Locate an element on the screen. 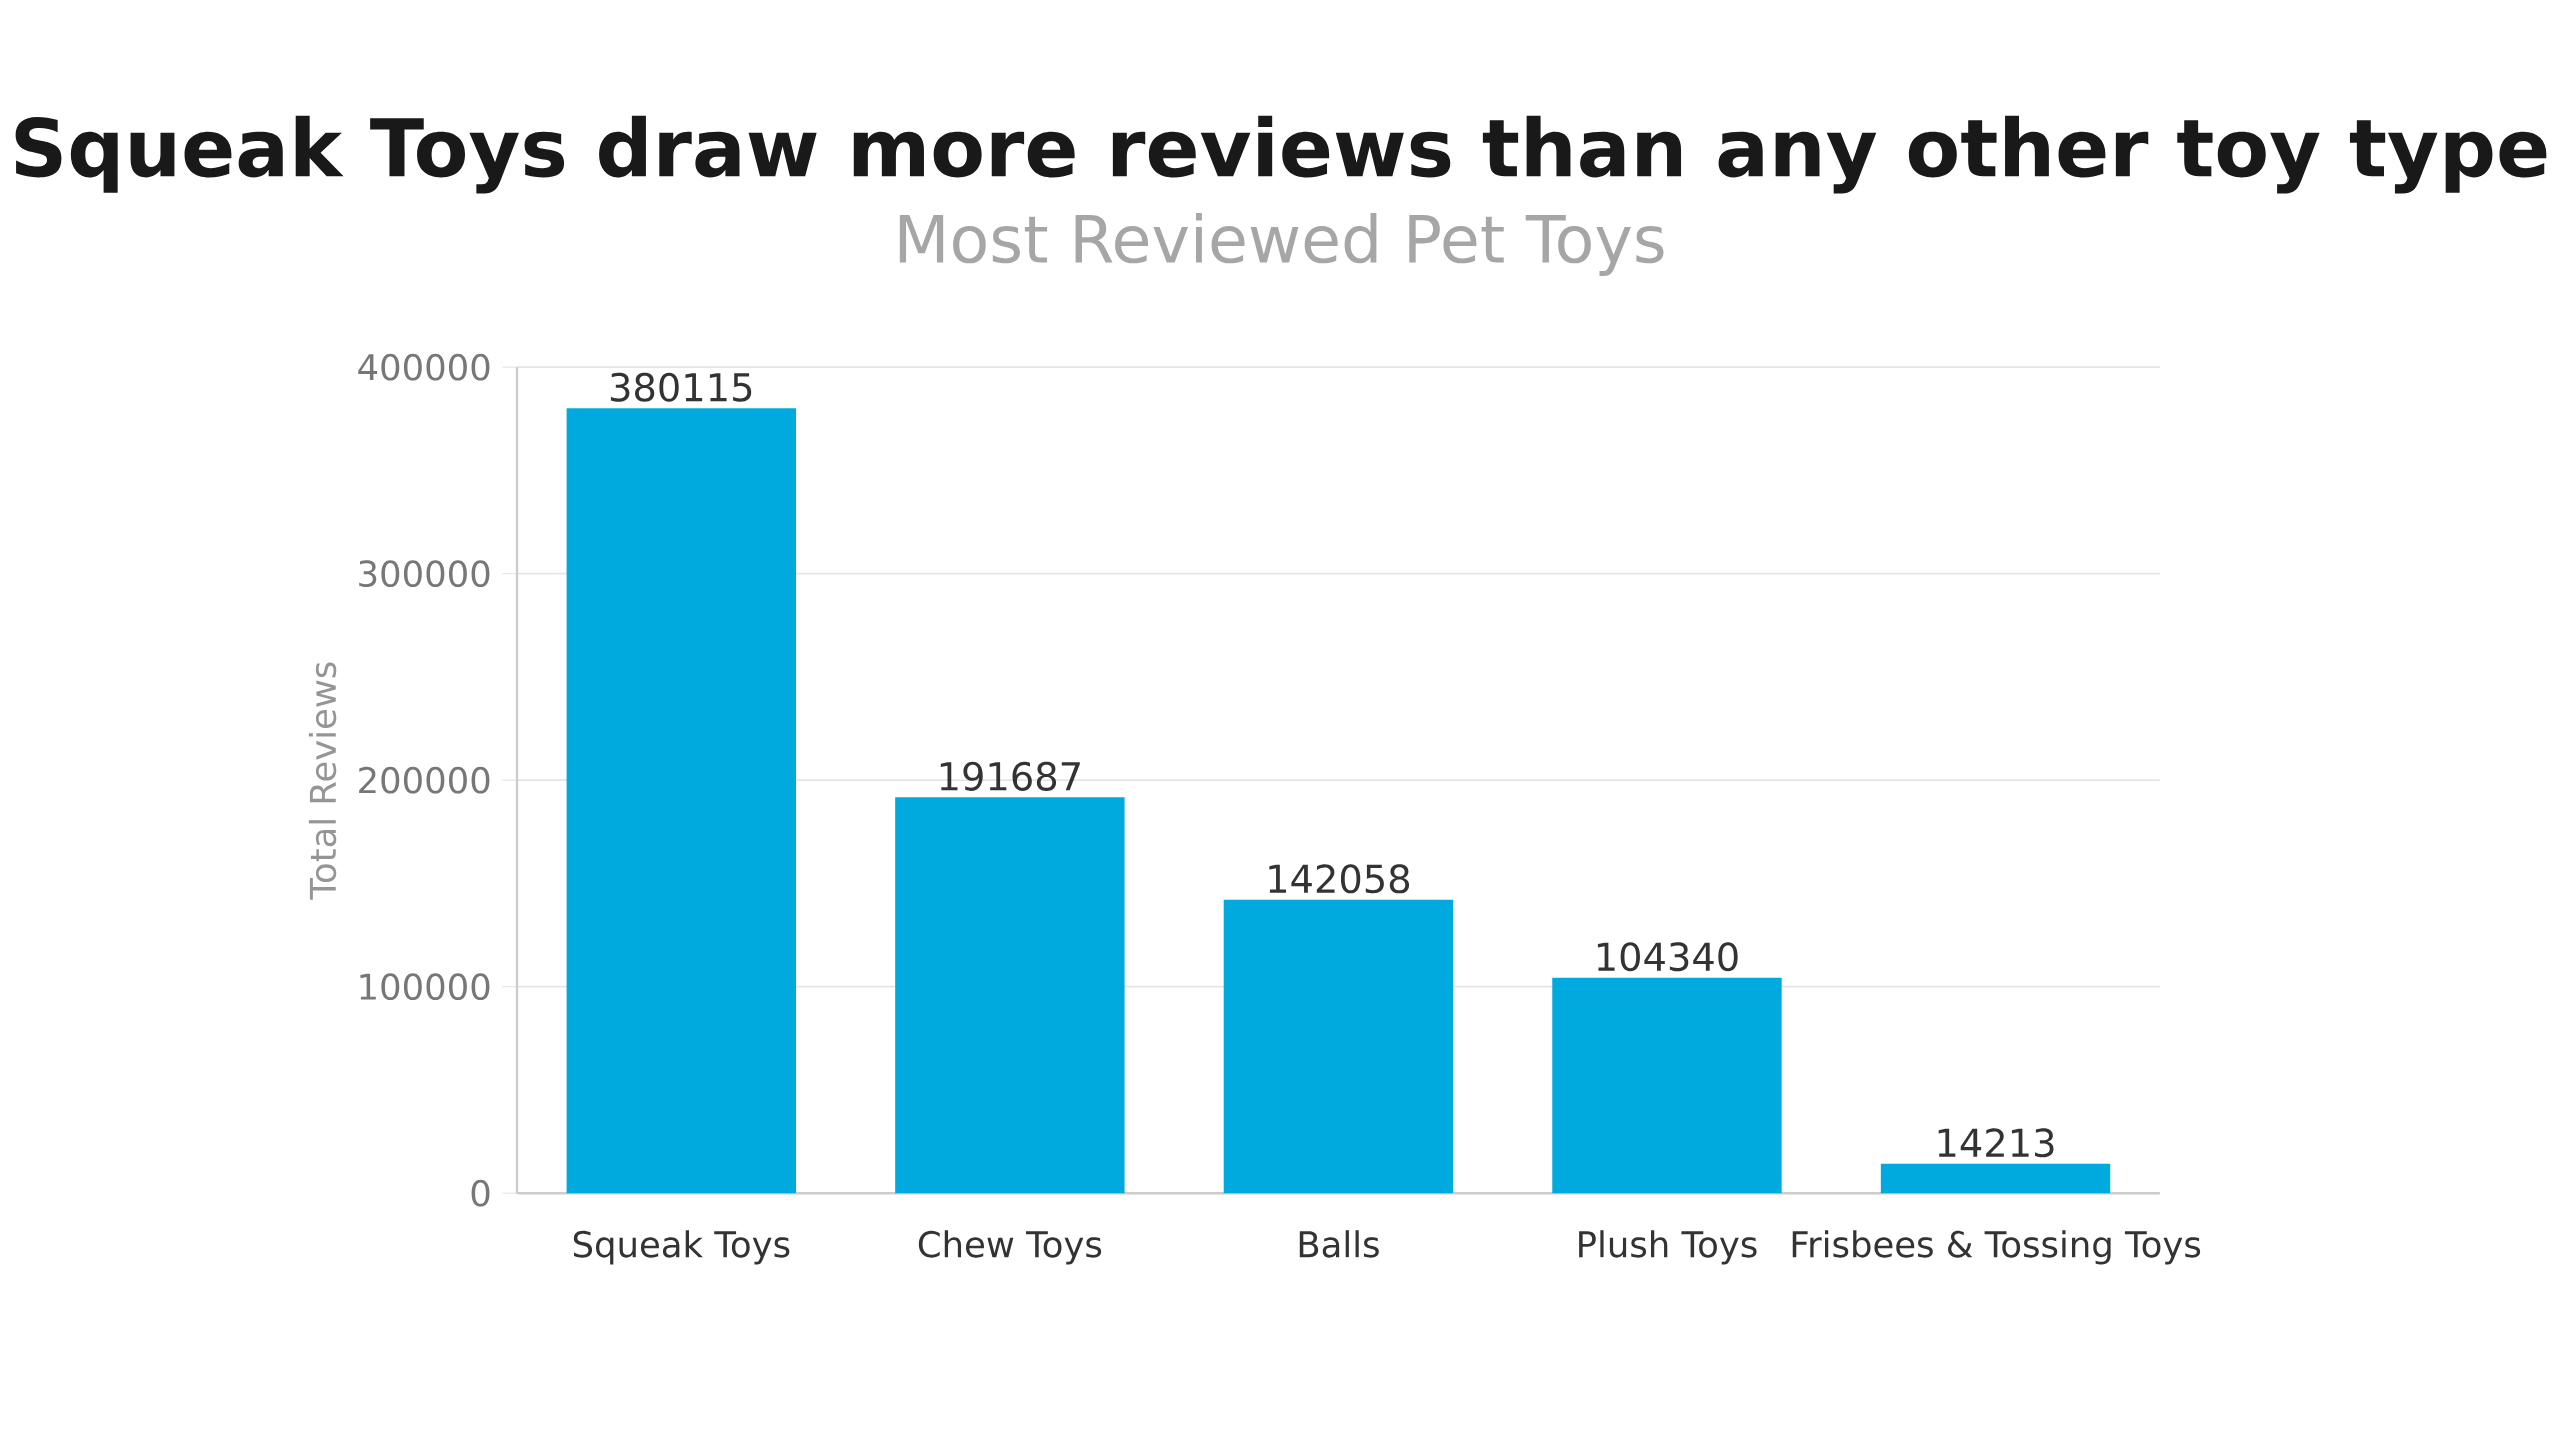 Image resolution: width=2560 pixels, height=1450 pixels. y-tick-label: 400000 is located at coordinates (424, 367).